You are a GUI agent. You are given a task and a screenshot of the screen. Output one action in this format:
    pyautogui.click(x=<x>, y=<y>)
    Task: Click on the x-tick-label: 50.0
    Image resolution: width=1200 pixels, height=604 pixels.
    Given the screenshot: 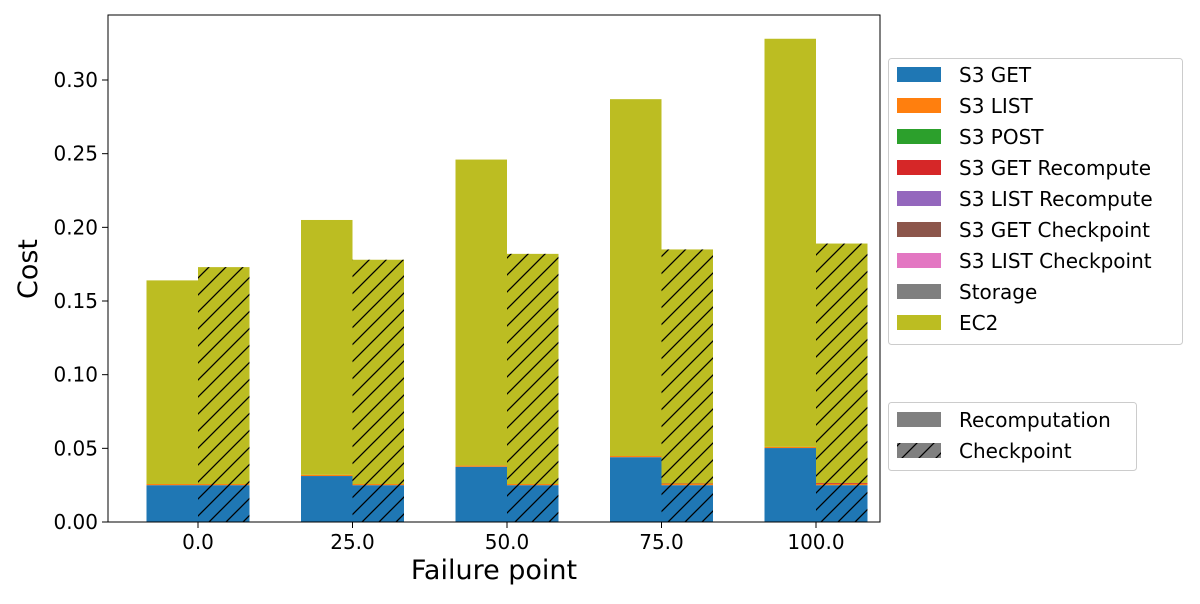 What is the action you would take?
    pyautogui.click(x=507, y=542)
    